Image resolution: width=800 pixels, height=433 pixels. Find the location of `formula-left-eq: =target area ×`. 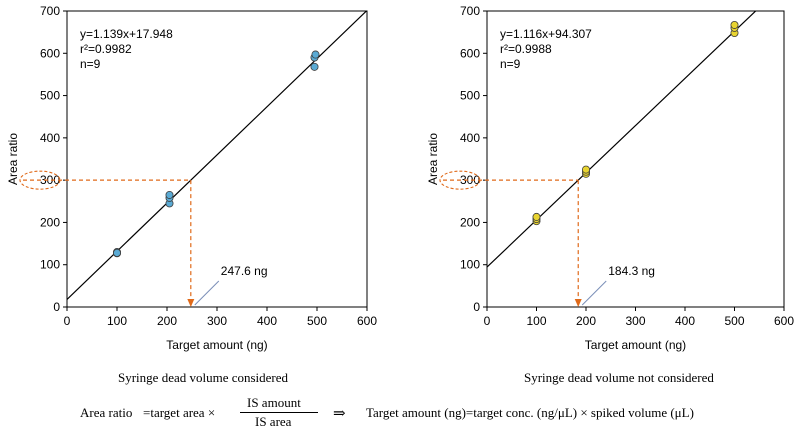

formula-left-eq: =target area × is located at coordinates (179, 412).